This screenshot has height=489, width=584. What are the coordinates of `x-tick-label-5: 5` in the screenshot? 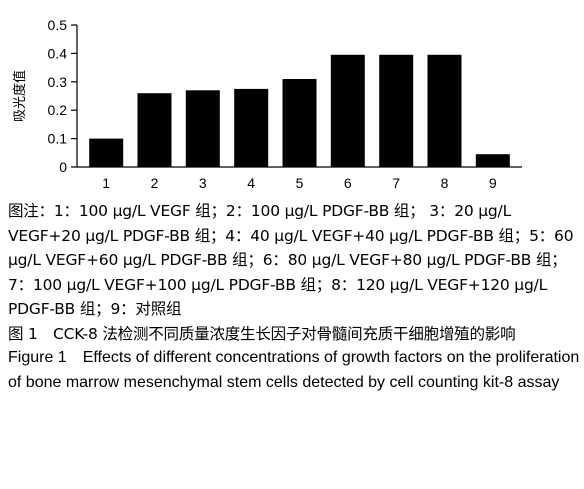 It's located at (300, 183).